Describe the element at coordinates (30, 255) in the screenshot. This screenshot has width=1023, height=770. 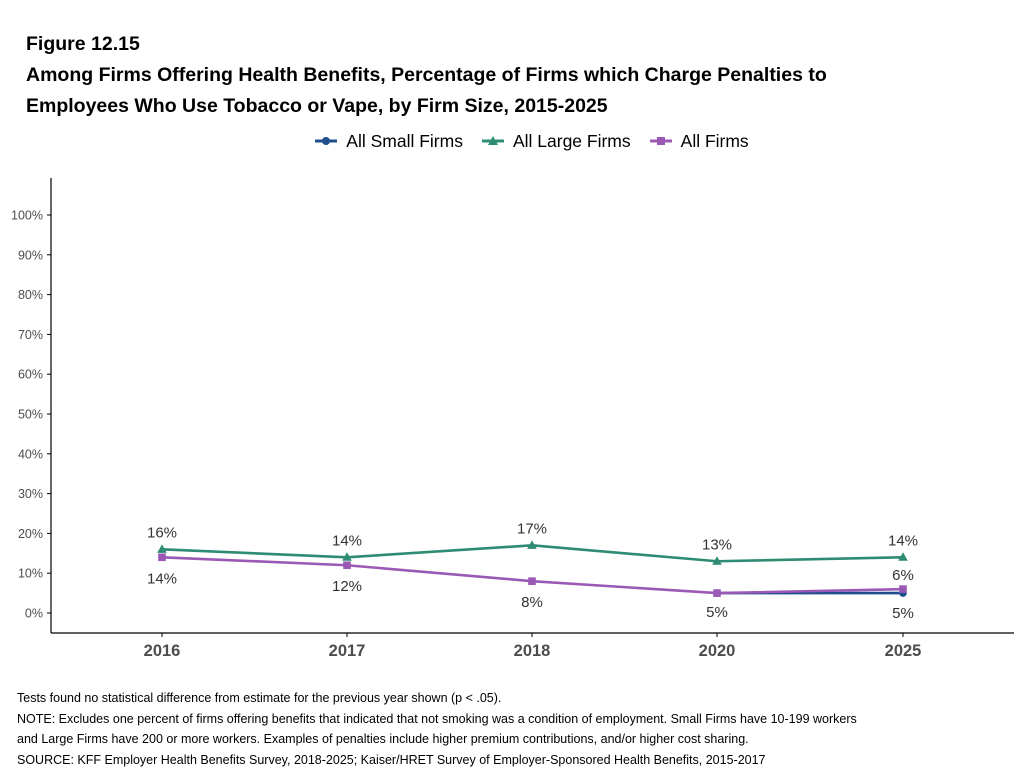
I see `y-tick-label: 90%` at that location.